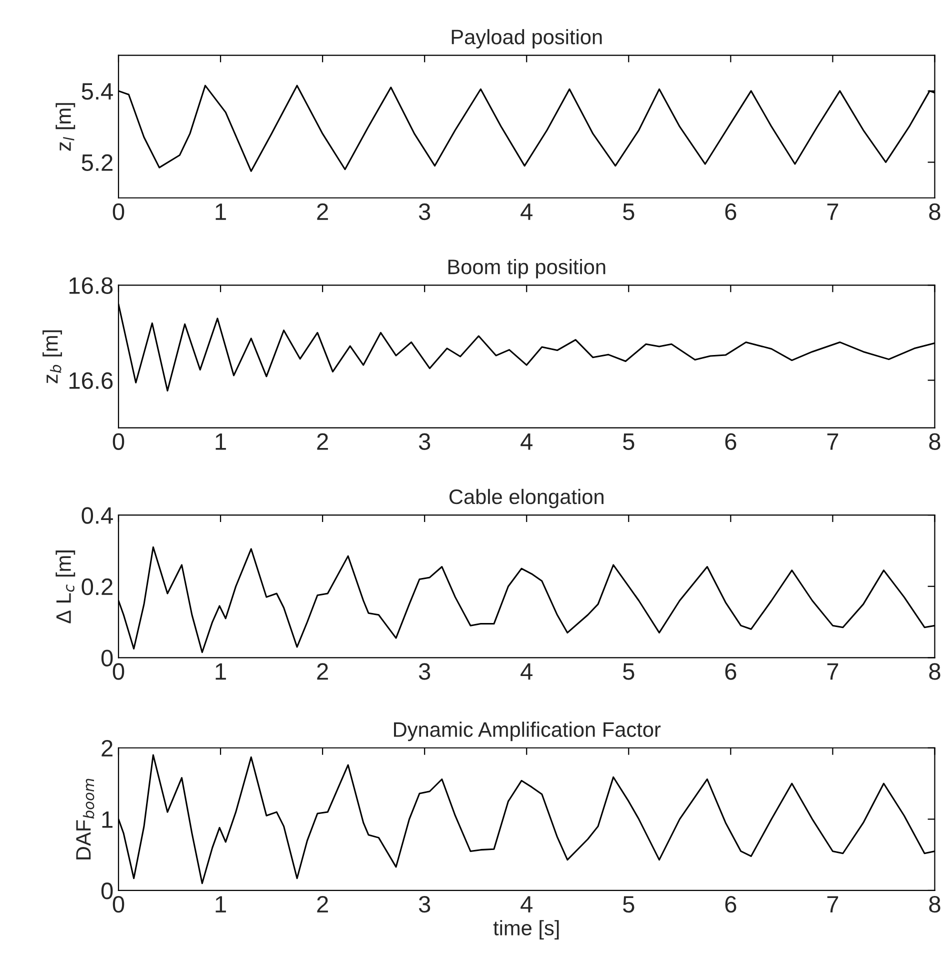  I want to click on y-tick-label: 0.2, so click(97, 587).